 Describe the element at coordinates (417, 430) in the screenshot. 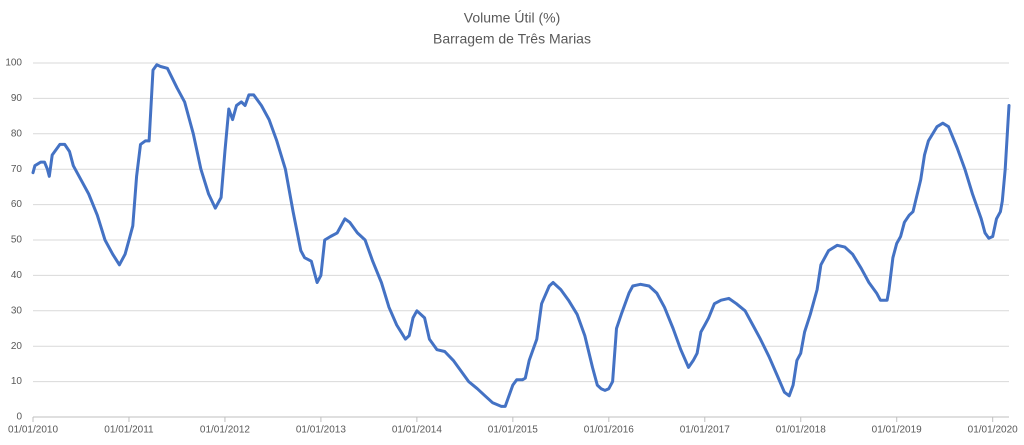

I see `x-tick-label: 01/01/2014` at that location.